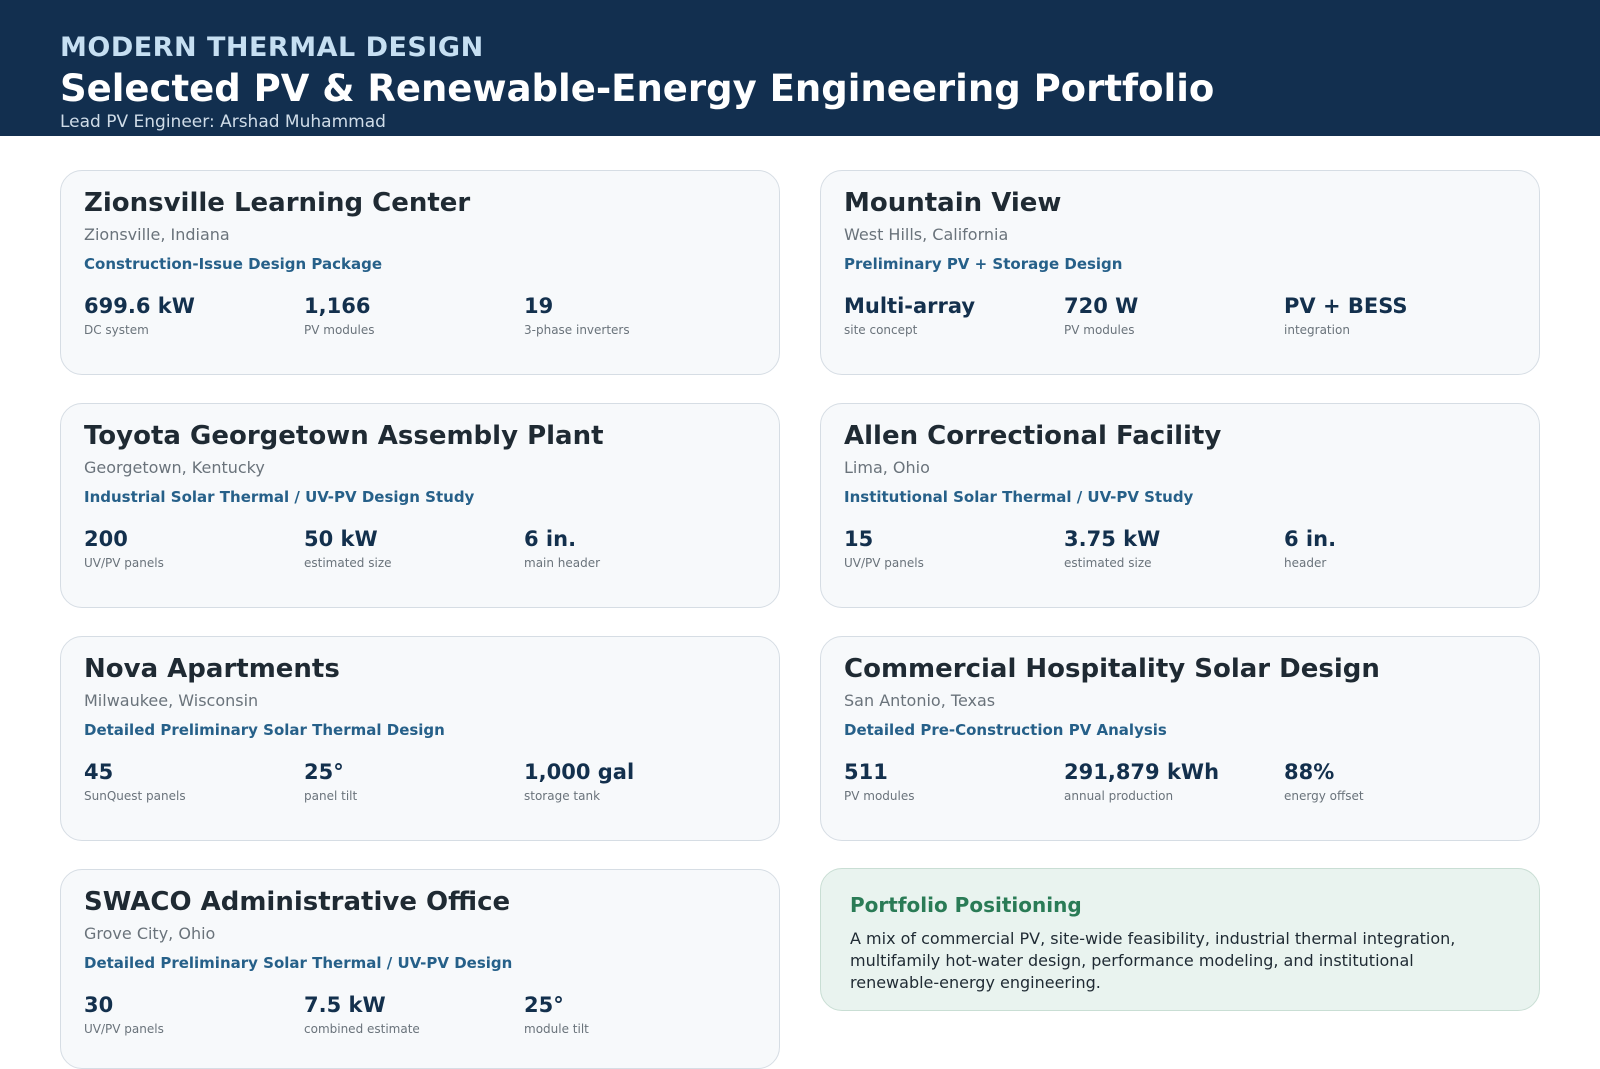 The width and height of the screenshot is (1600, 1069). What do you see at coordinates (1389, 548) in the screenshot?
I see `project-stat: 6 in. header` at bounding box center [1389, 548].